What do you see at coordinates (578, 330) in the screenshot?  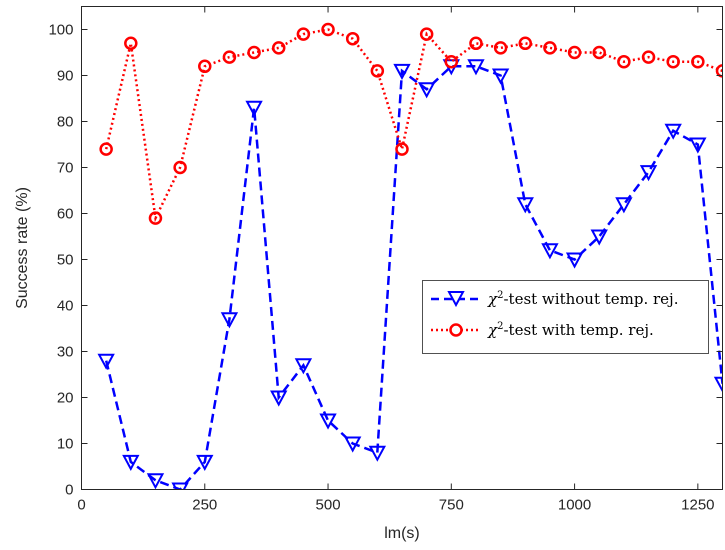 I see `legend-label-1-rest: -test with temp. rej.` at bounding box center [578, 330].